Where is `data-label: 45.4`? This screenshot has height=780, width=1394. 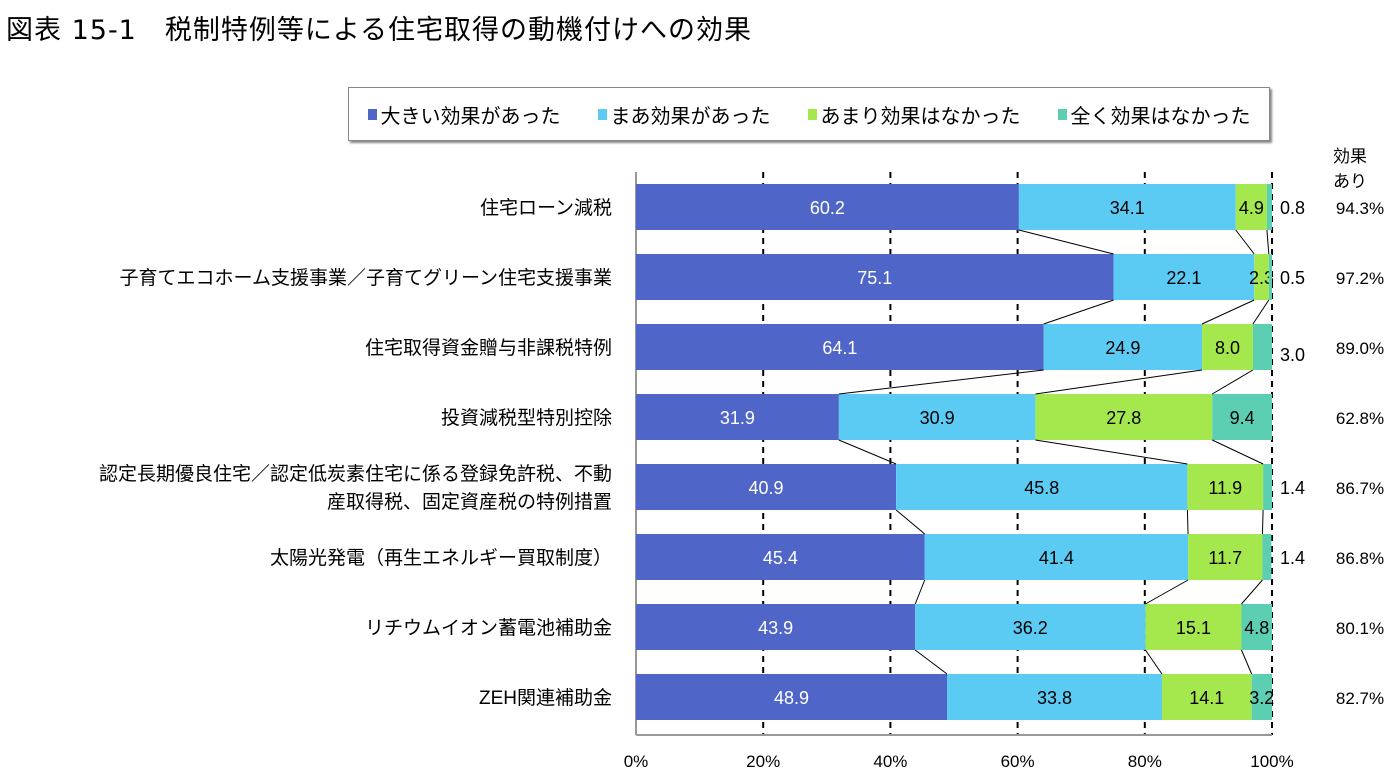
data-label: 45.4 is located at coordinates (780, 558).